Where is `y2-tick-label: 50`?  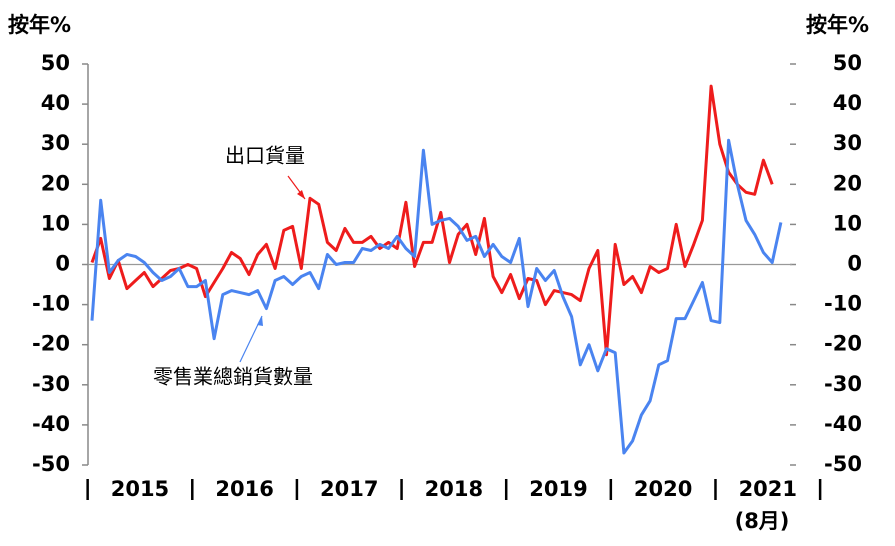 y2-tick-label: 50 is located at coordinates (847, 63).